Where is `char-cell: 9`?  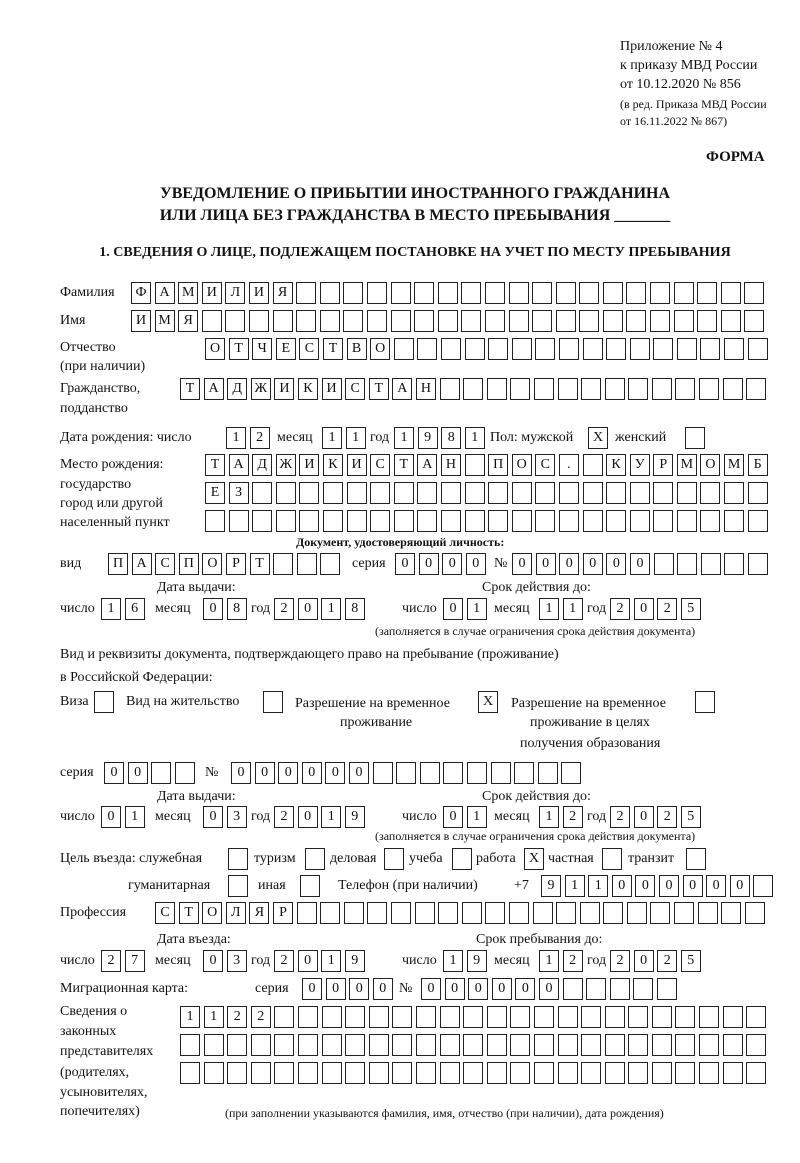
char-cell: 9 is located at coordinates (354, 817).